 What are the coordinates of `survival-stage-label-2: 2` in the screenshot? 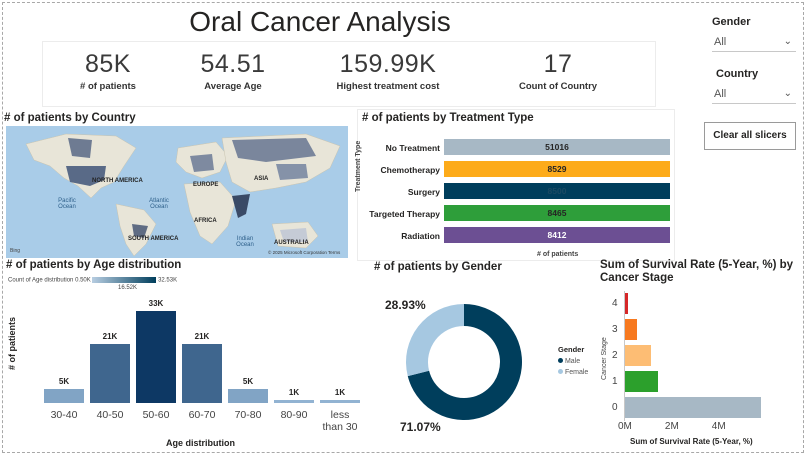 It's located at (615, 355).